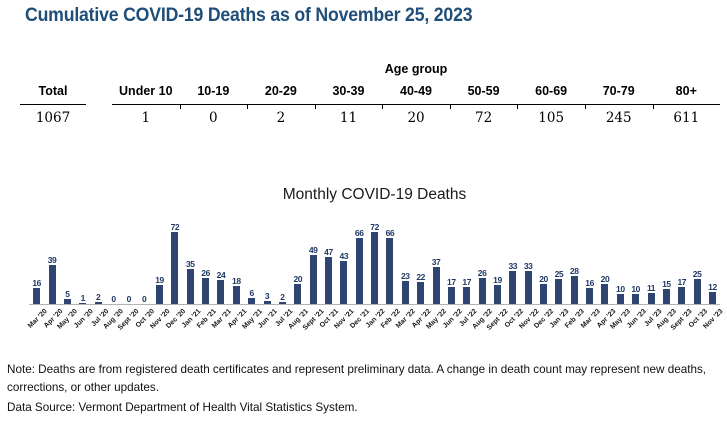 Image resolution: width=727 pixels, height=426 pixels. Describe the element at coordinates (348, 118) in the screenshot. I see `age-col-value: 11` at that location.